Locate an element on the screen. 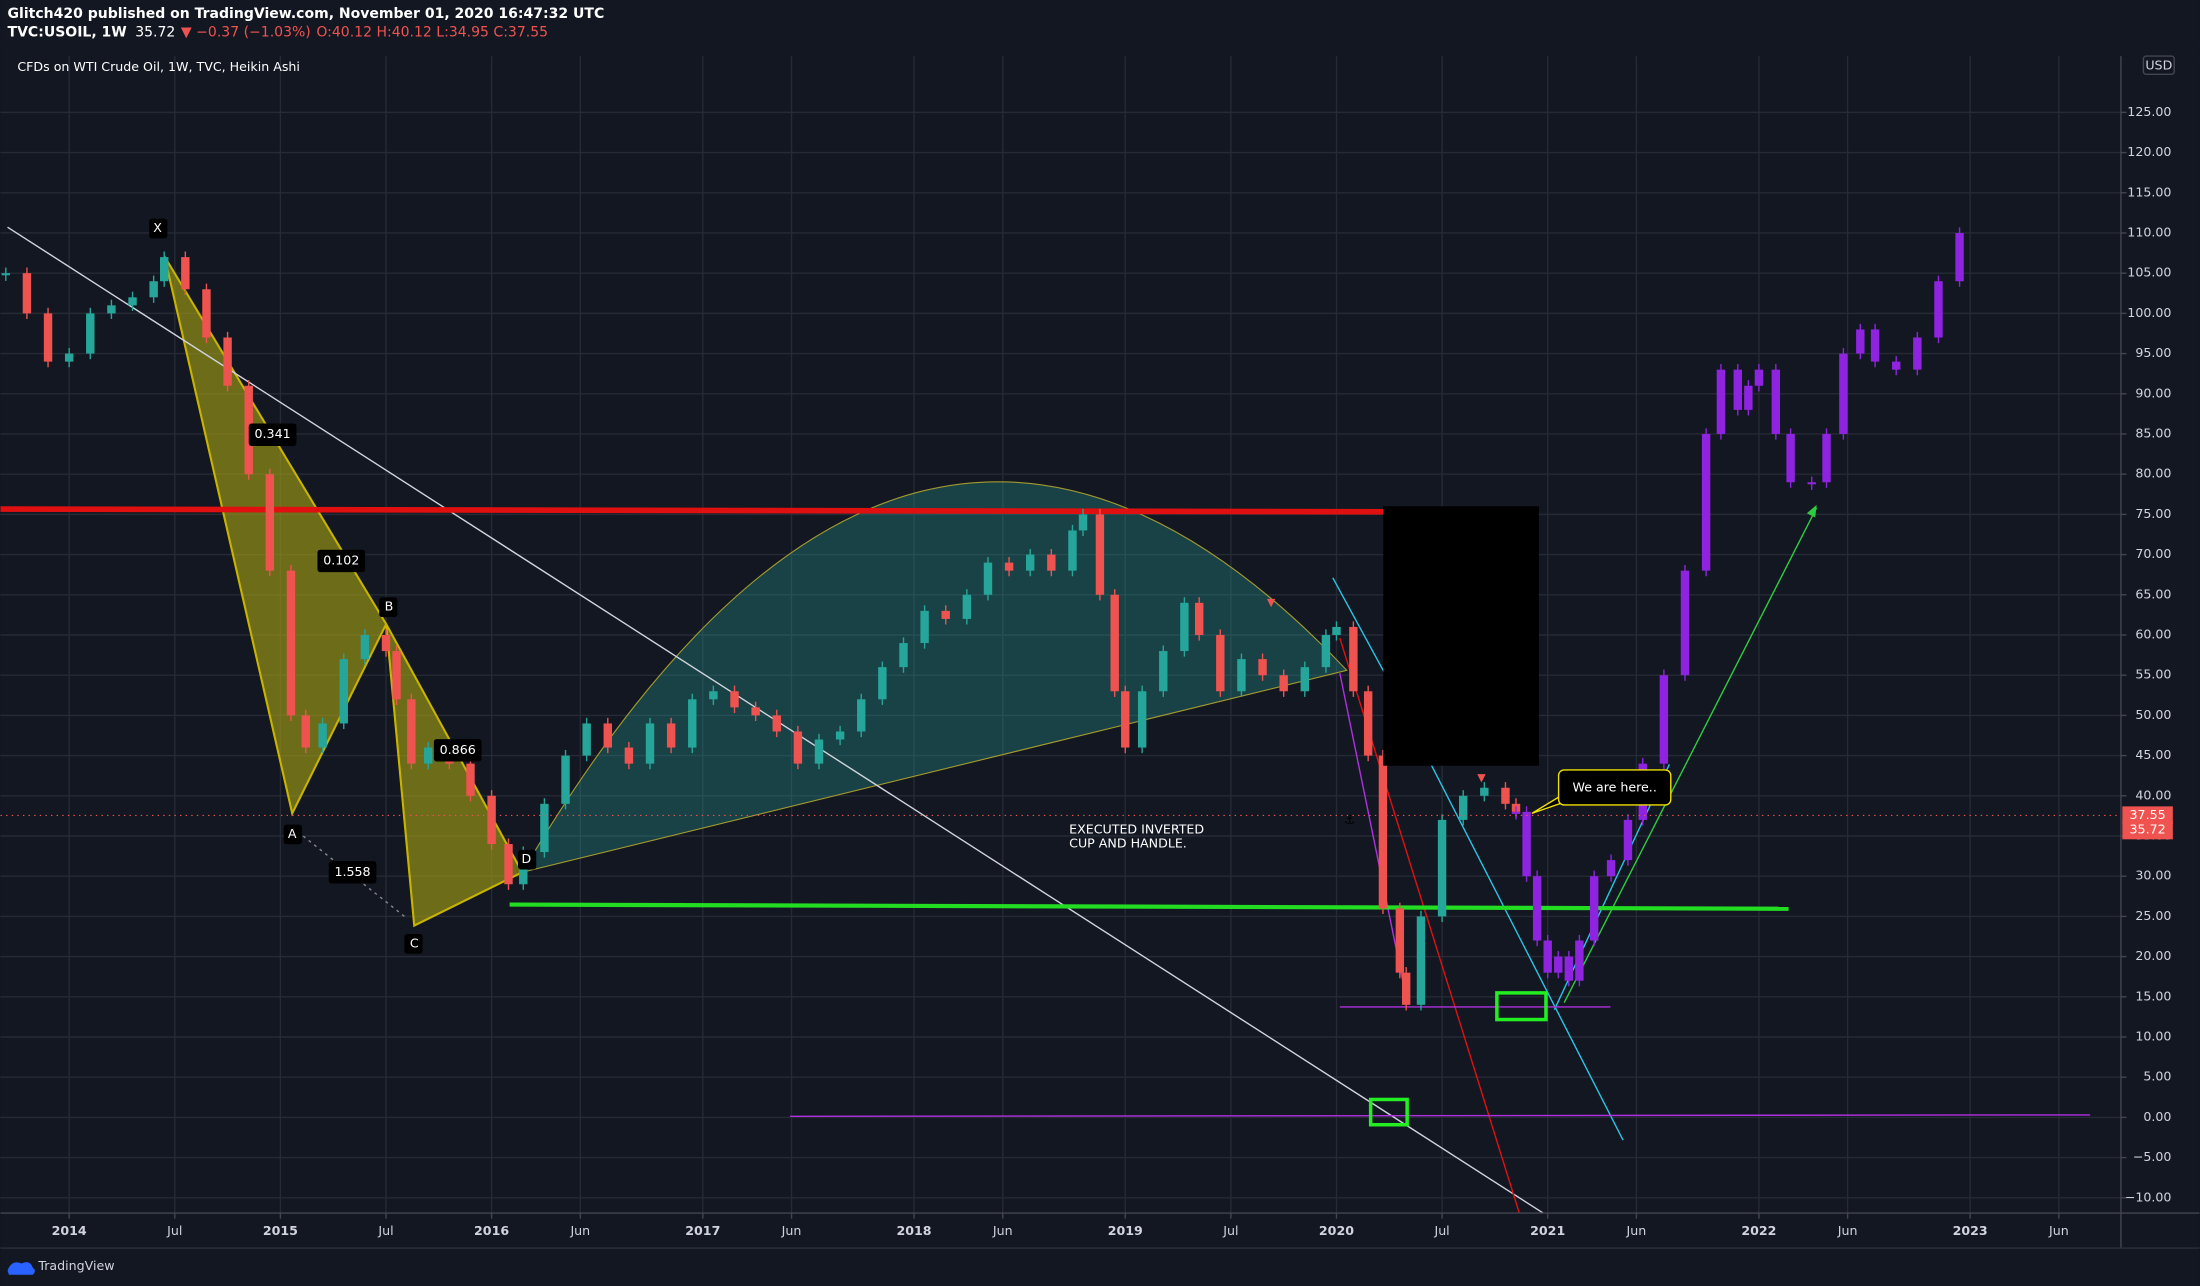 The image size is (2200, 1286). y-tick-label: 90.00 is located at coordinates (2153, 392).